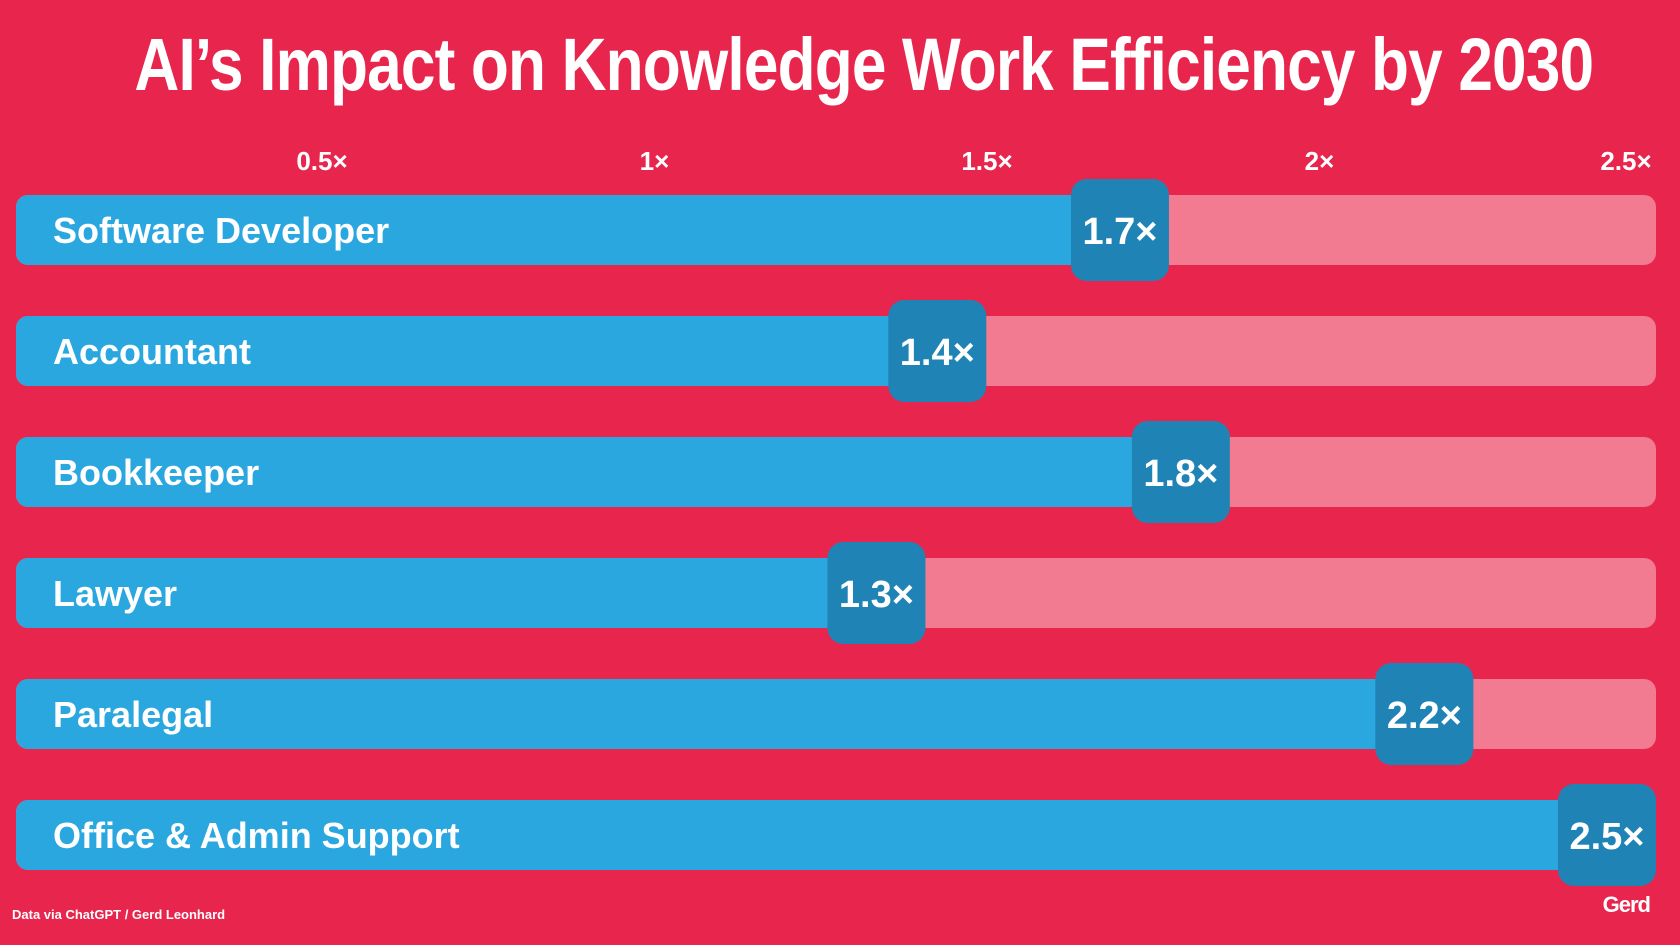 Image resolution: width=1680 pixels, height=945 pixels. I want to click on bar-row: 1.4× Accountant, so click(836, 351).